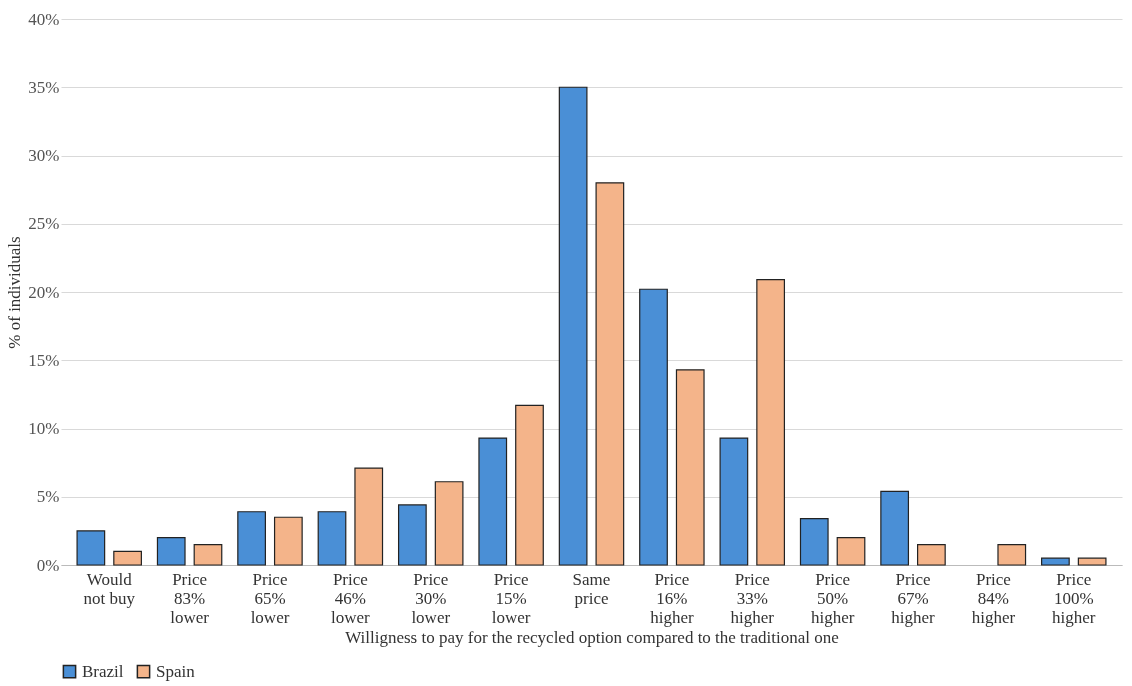  Describe the element at coordinates (913, 598) in the screenshot. I see `x-tick-label: Price 67% higher` at that location.